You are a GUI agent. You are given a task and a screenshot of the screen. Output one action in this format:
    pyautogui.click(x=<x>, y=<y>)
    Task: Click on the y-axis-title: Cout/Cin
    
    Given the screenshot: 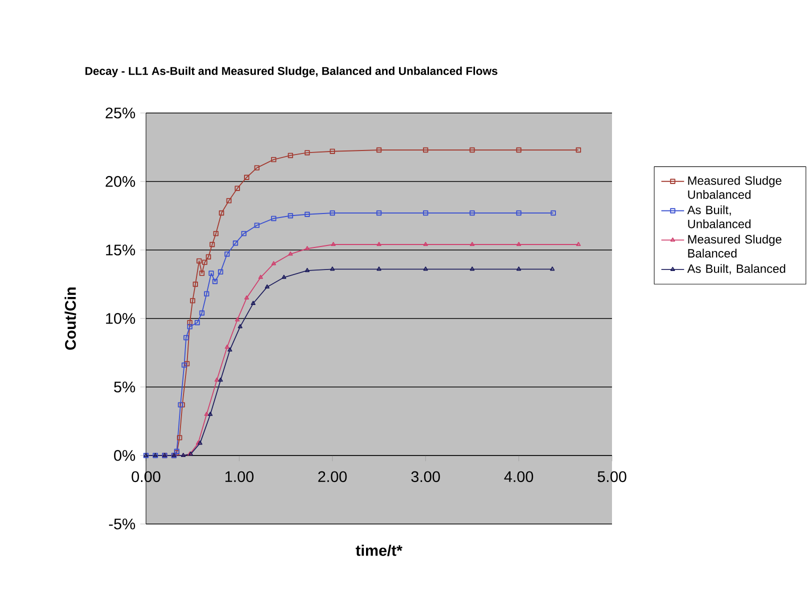 What is the action you would take?
    pyautogui.click(x=70, y=319)
    